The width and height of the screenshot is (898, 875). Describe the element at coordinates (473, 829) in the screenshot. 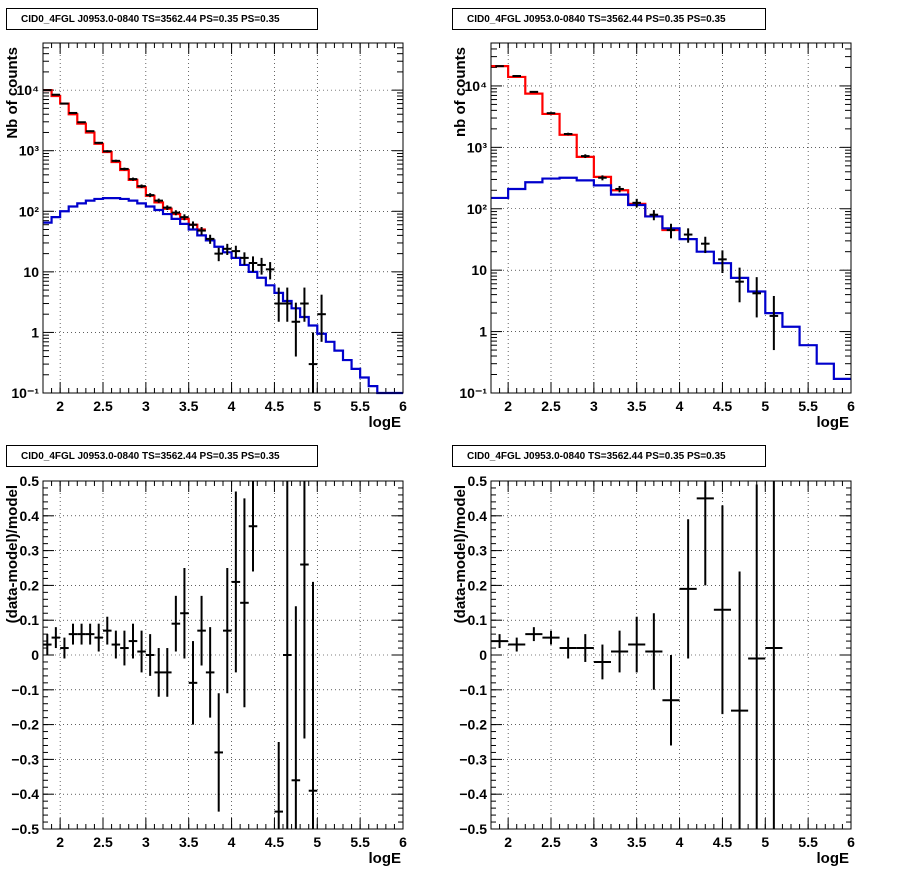

I see `y-tick-label: −0.5` at that location.